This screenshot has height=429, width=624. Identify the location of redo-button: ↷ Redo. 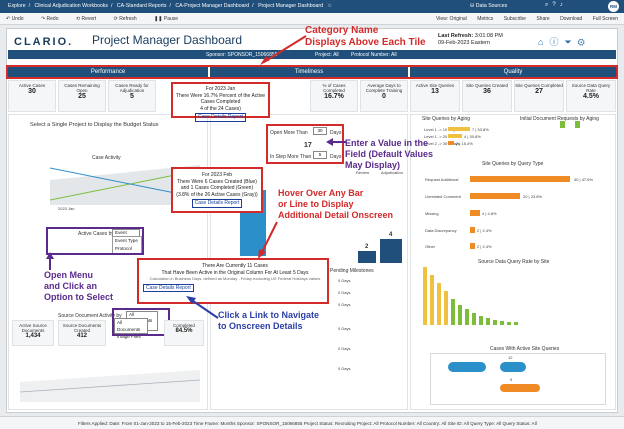
(49, 19).